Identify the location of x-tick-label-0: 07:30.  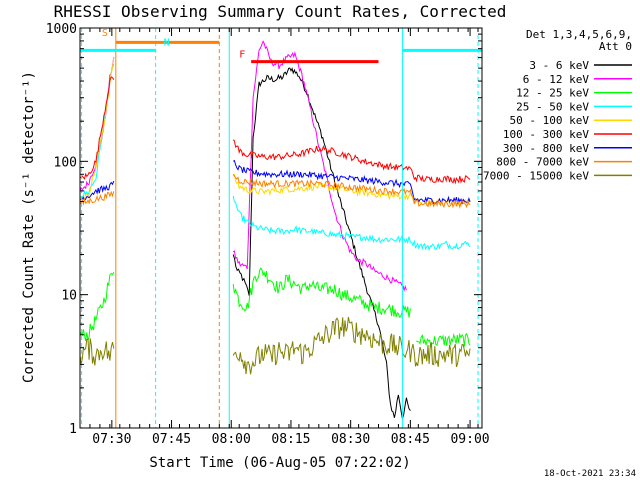
(111, 439).